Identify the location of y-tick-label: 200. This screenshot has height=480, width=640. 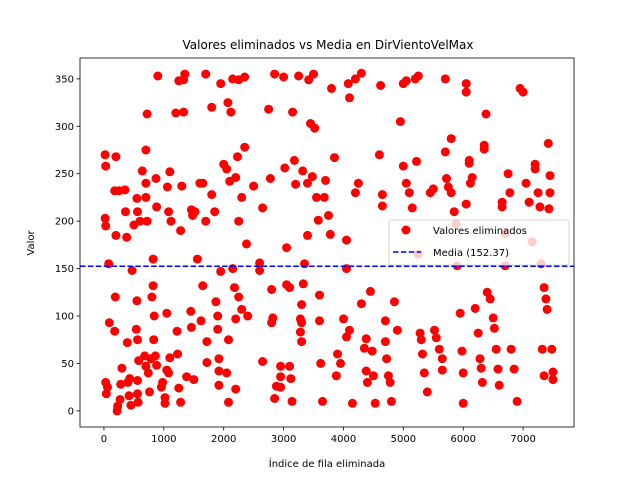
(64, 222).